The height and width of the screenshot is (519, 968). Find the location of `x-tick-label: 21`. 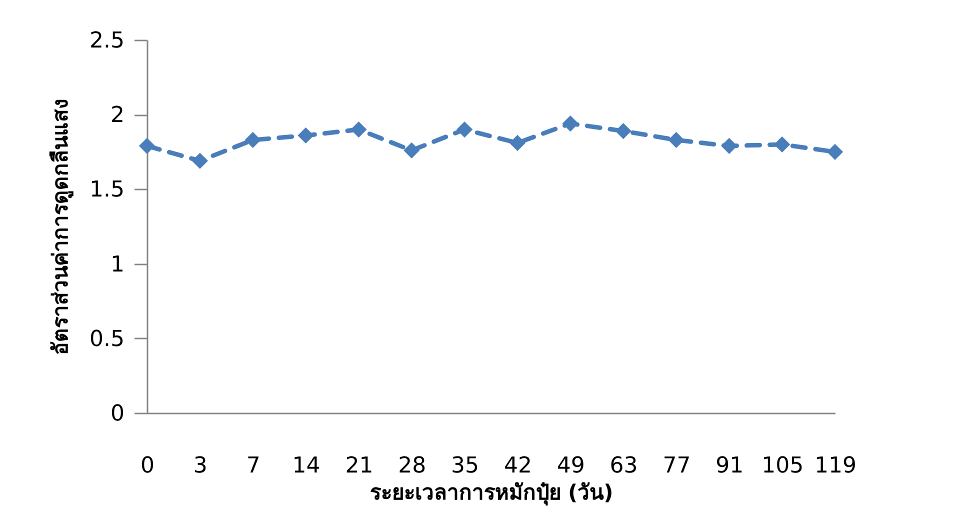

x-tick-label: 21 is located at coordinates (359, 466).